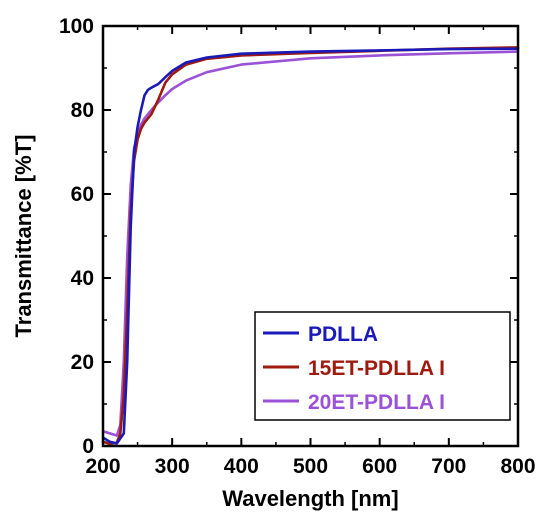  Describe the element at coordinates (23, 236) in the screenshot. I see `y-axis-title: Transmittance [%T]` at that location.